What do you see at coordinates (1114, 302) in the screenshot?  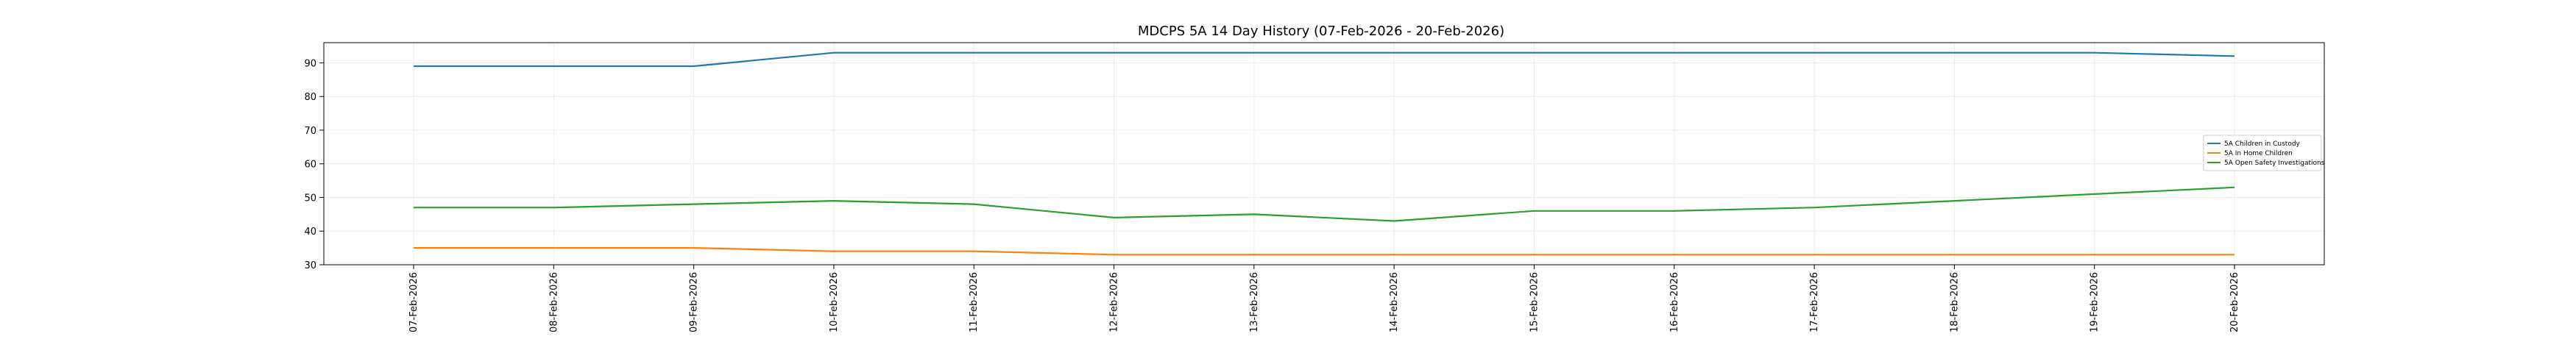 I see `x-tick-label: 12-Feb-2026` at bounding box center [1114, 302].